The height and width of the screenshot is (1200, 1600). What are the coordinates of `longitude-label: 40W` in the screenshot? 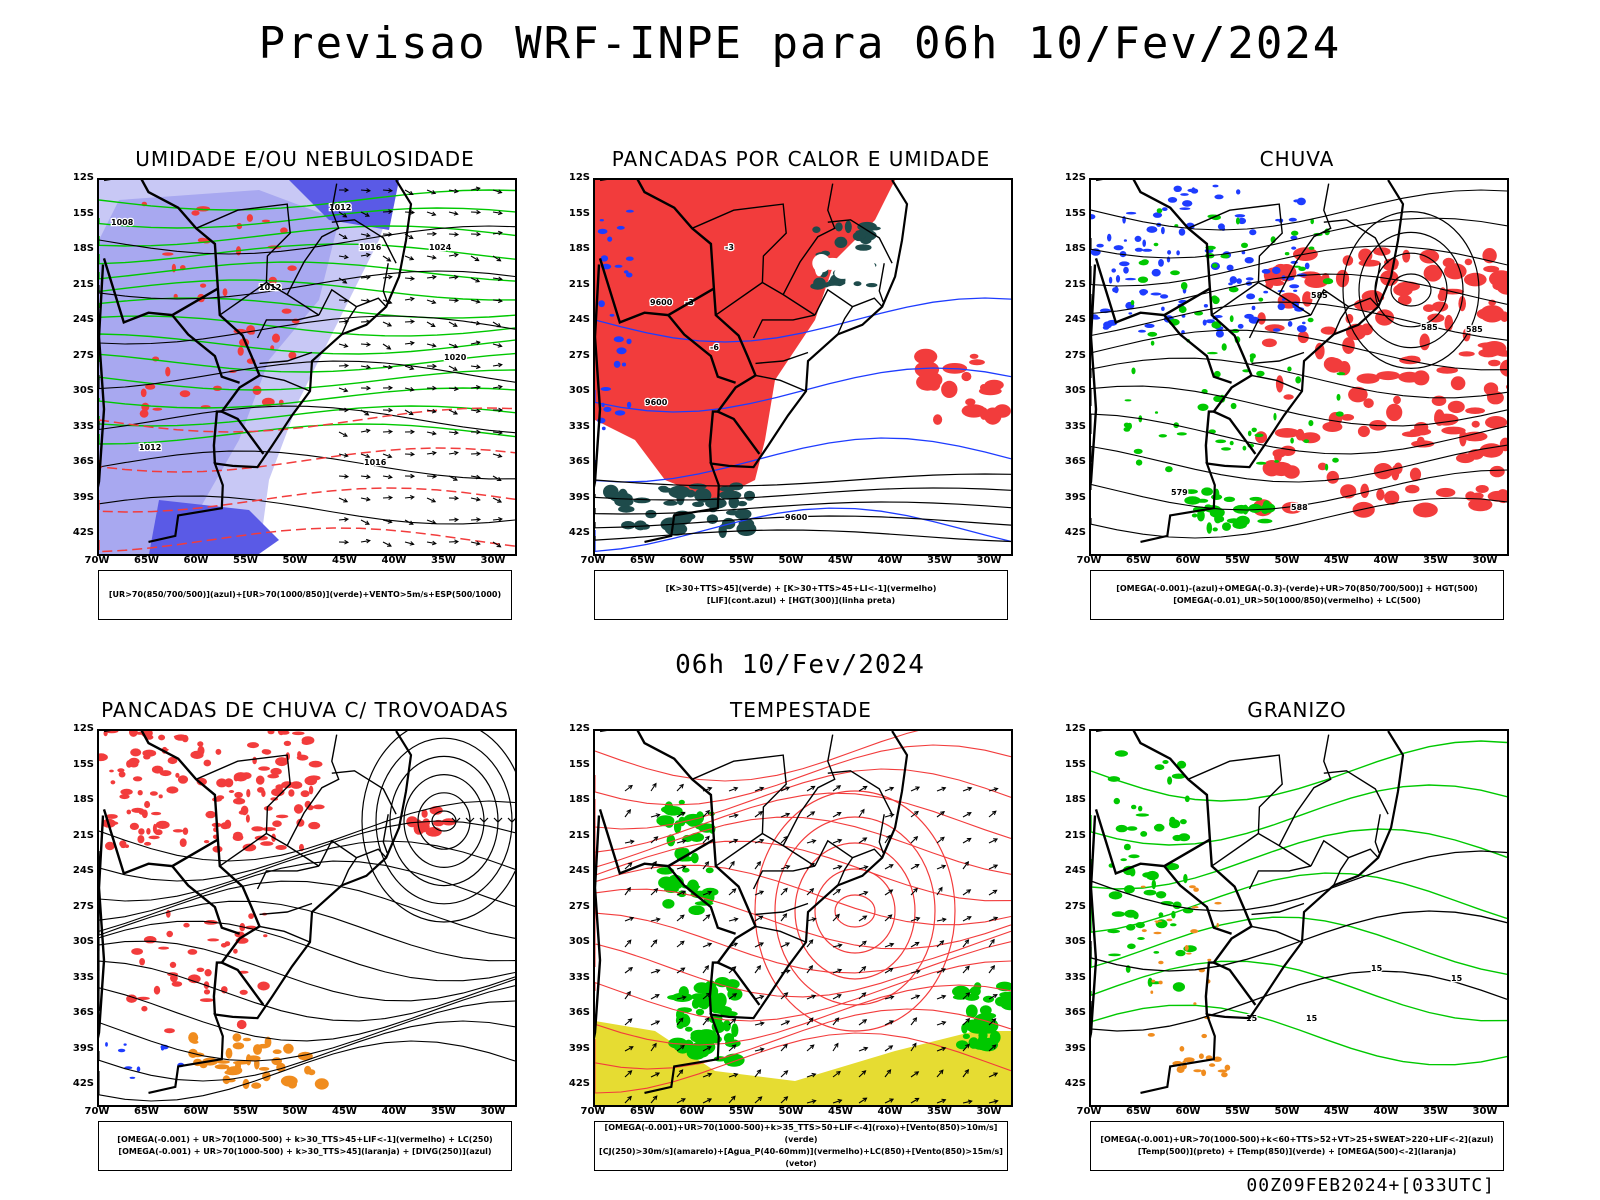 It's located at (1386, 1111).